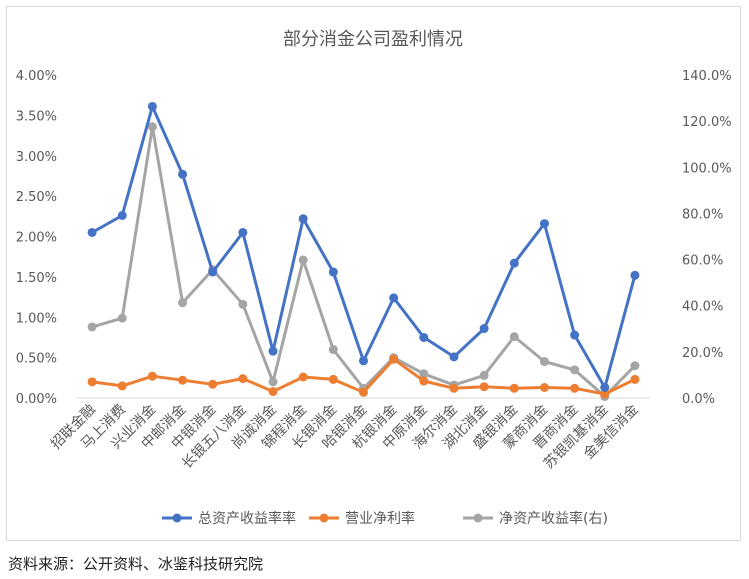 This screenshot has width=749, height=579. Describe the element at coordinates (707, 76) in the screenshot. I see `right-axis-tick-label: 140.0%` at that location.